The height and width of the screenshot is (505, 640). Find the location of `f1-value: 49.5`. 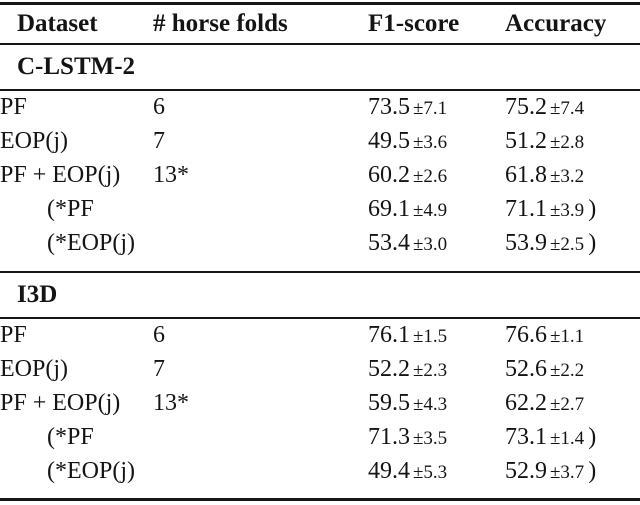

f1-value: 49.5 is located at coordinates (389, 140).